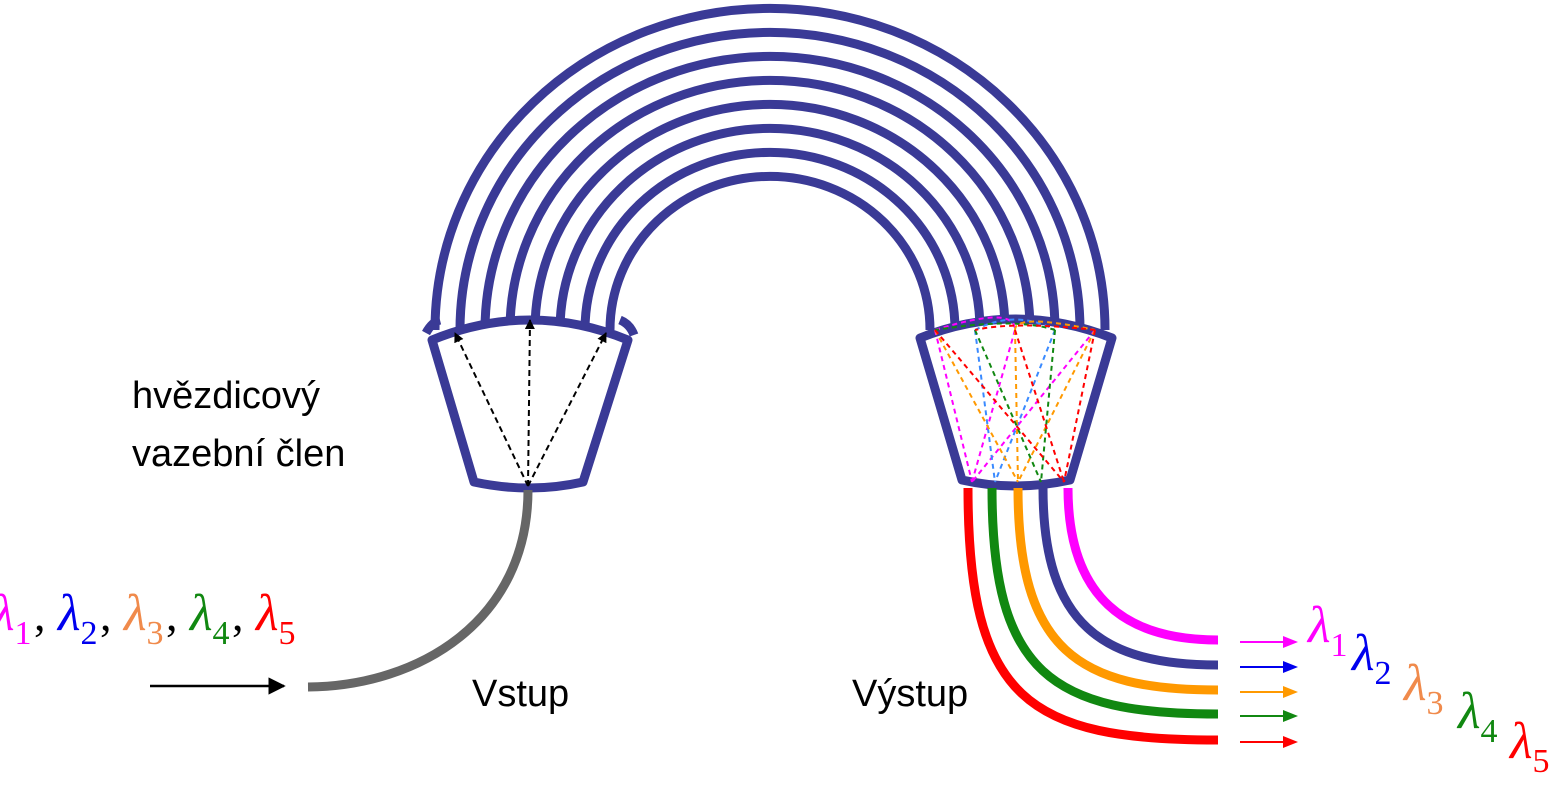  I want to click on input-wavelength-2: λ2, so click(77, 618).